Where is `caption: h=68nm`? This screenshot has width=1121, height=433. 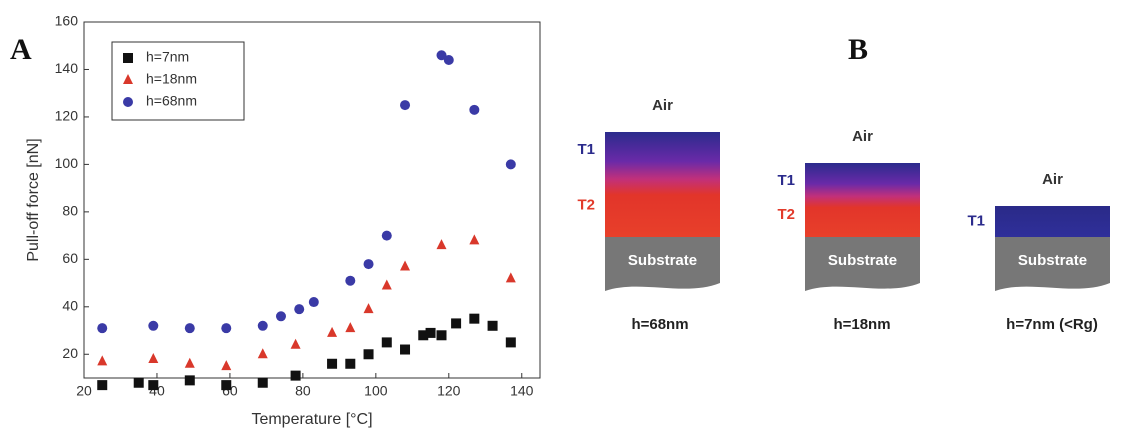 caption: h=68nm is located at coordinates (659, 324).